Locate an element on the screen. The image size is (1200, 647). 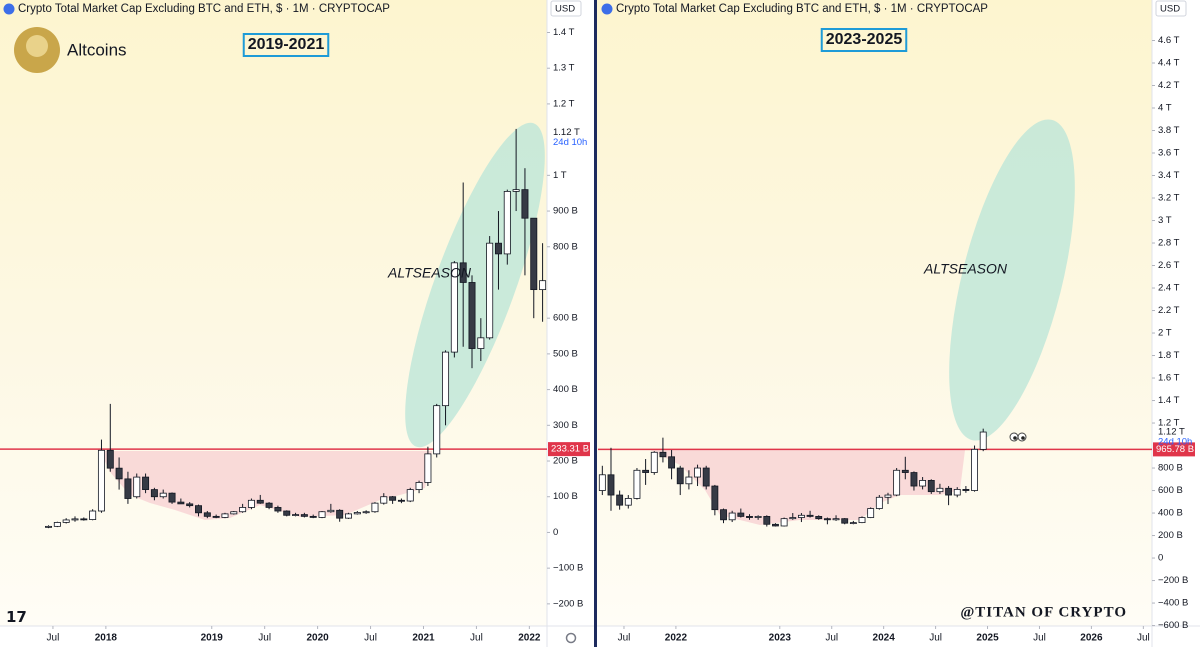
y-tick-label: −100 B is located at coordinates (568, 568).